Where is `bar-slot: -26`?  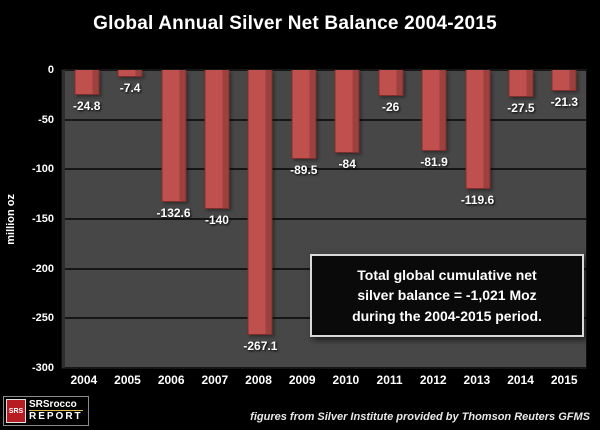
bar-slot: -26 is located at coordinates (390, 219).